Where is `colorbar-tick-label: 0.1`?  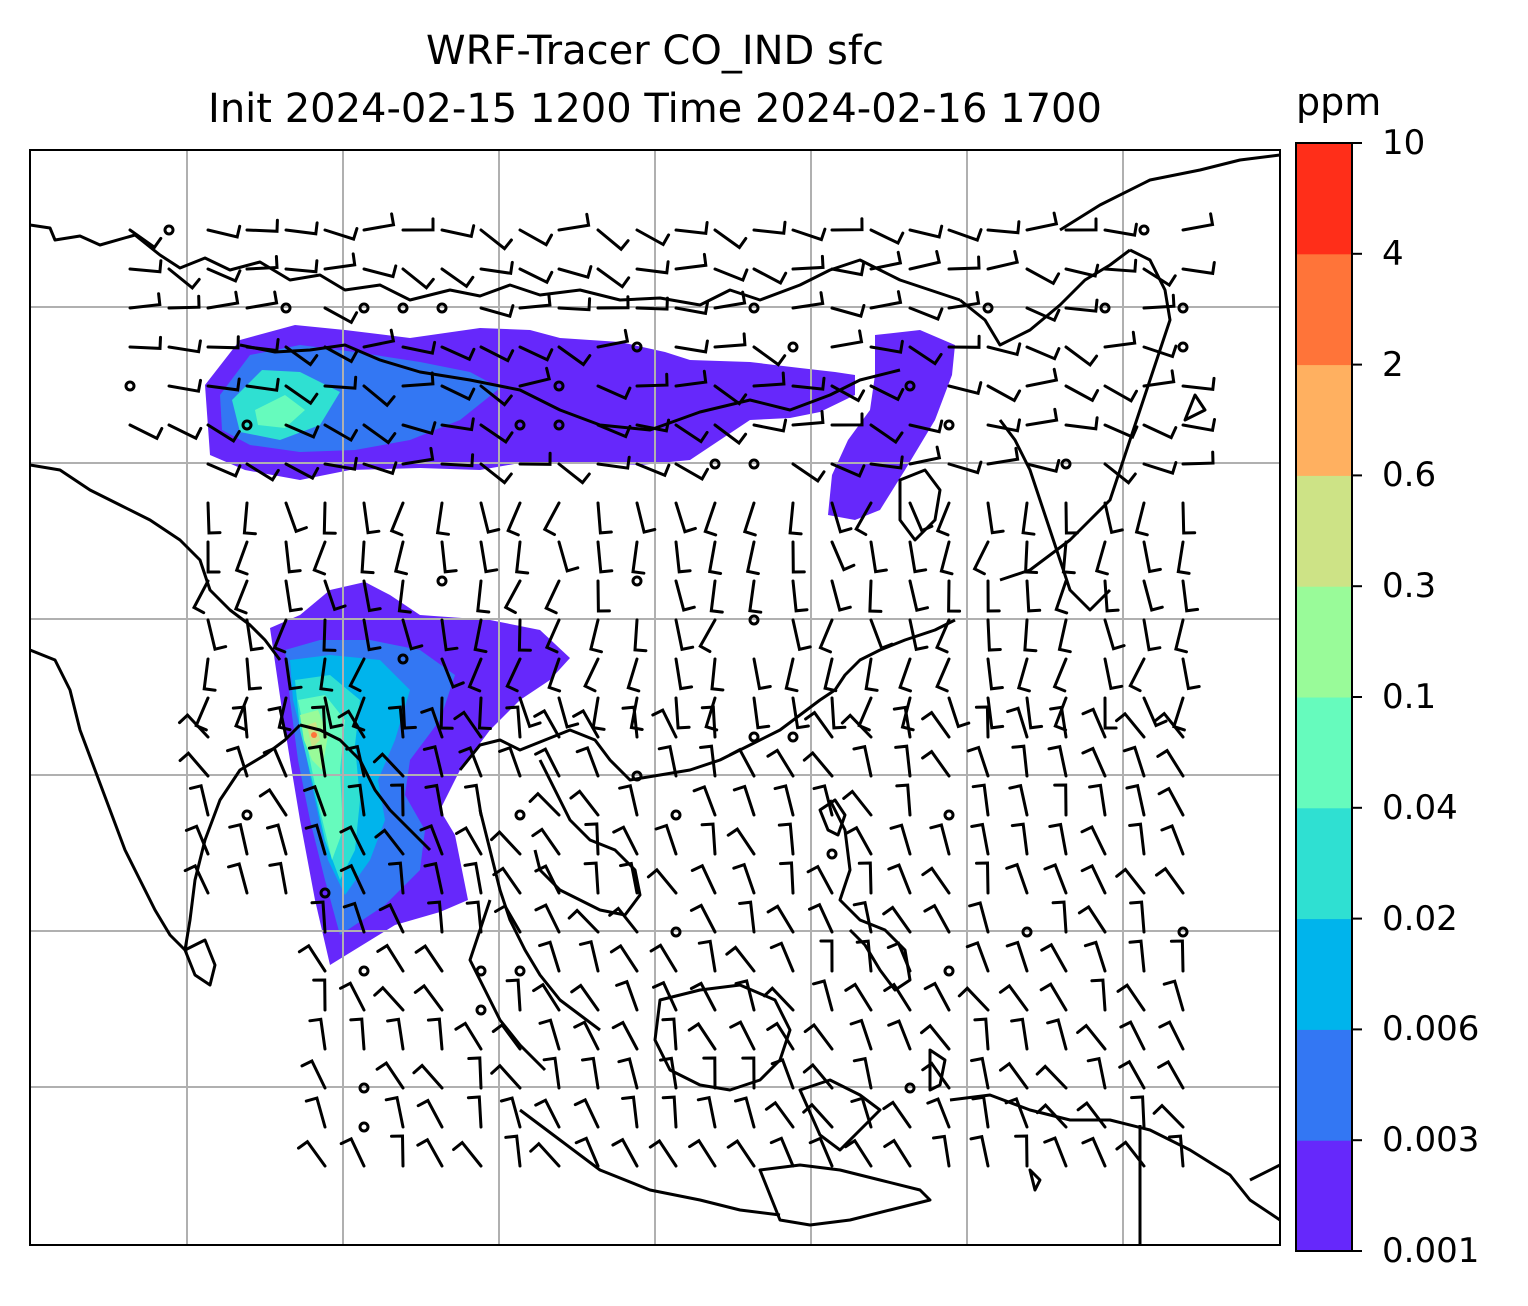 colorbar-tick-label: 0.1 is located at coordinates (1409, 697).